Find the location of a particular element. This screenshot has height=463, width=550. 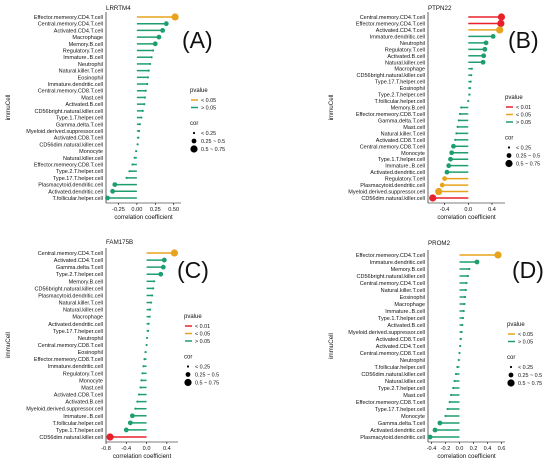

category-label: Effector.memeory.CD4.T.cell is located at coordinates (68, 18).